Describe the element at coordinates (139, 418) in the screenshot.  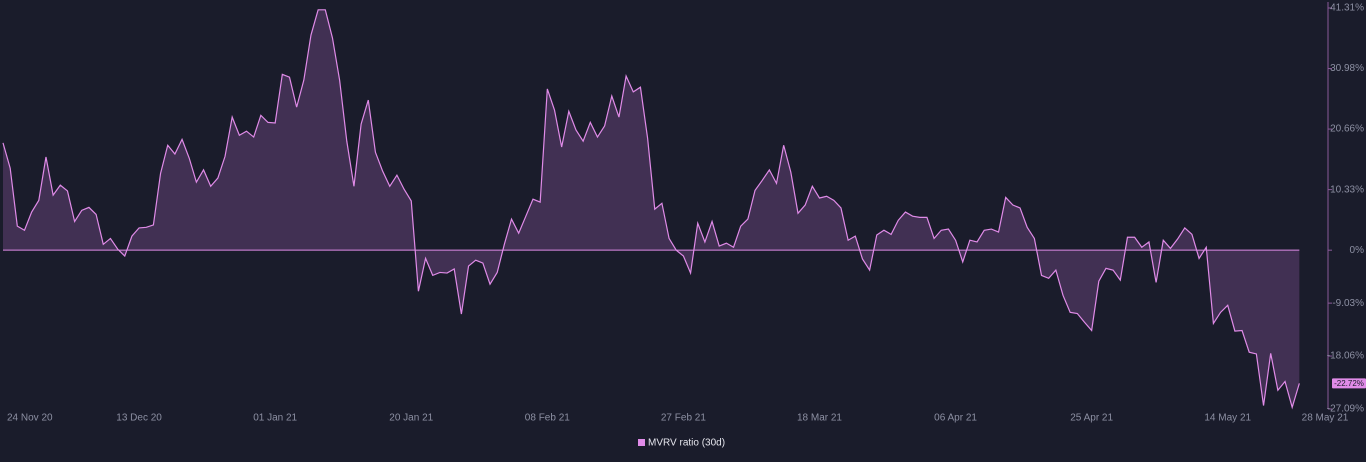
I see `x-tick-label: 13 Dec 20` at that location.